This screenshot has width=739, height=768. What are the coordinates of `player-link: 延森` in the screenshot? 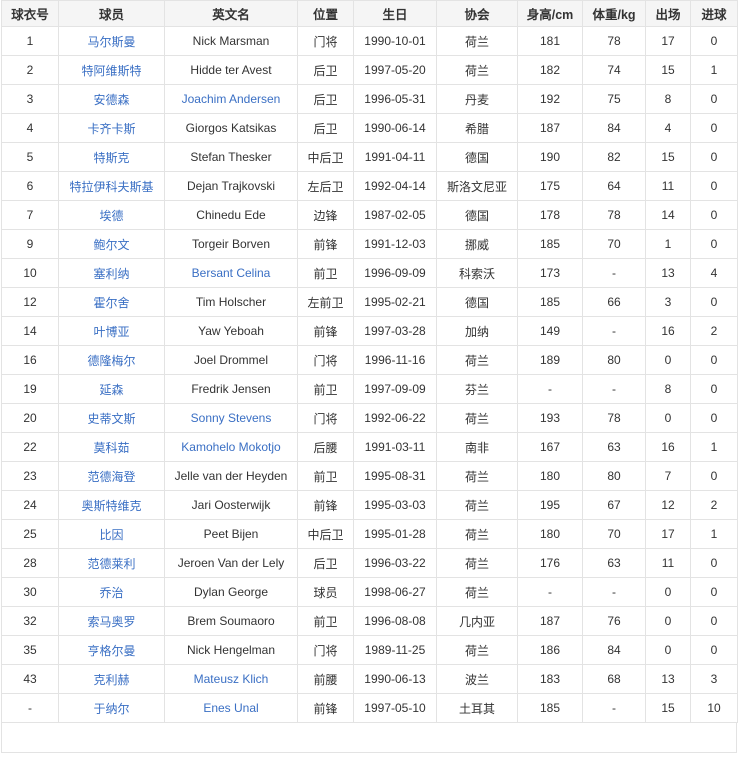 It's located at (111, 389).